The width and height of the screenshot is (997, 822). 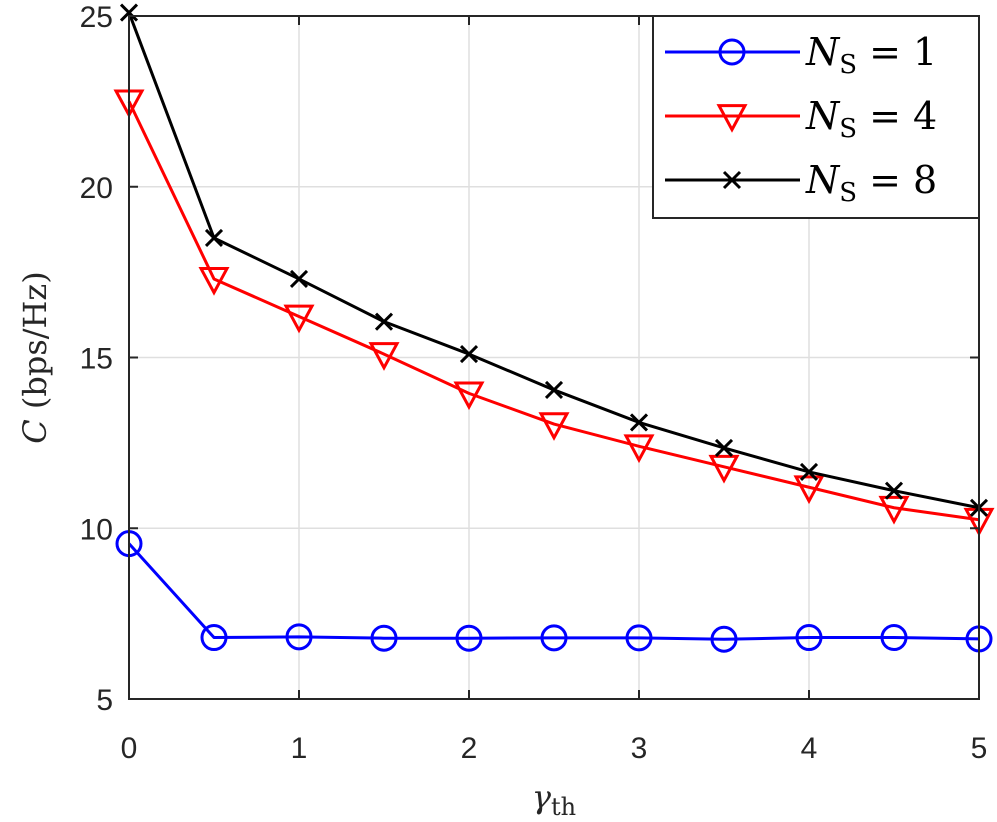 What do you see at coordinates (801, 183) in the screenshot?
I see `legend-item: NS = 8` at bounding box center [801, 183].